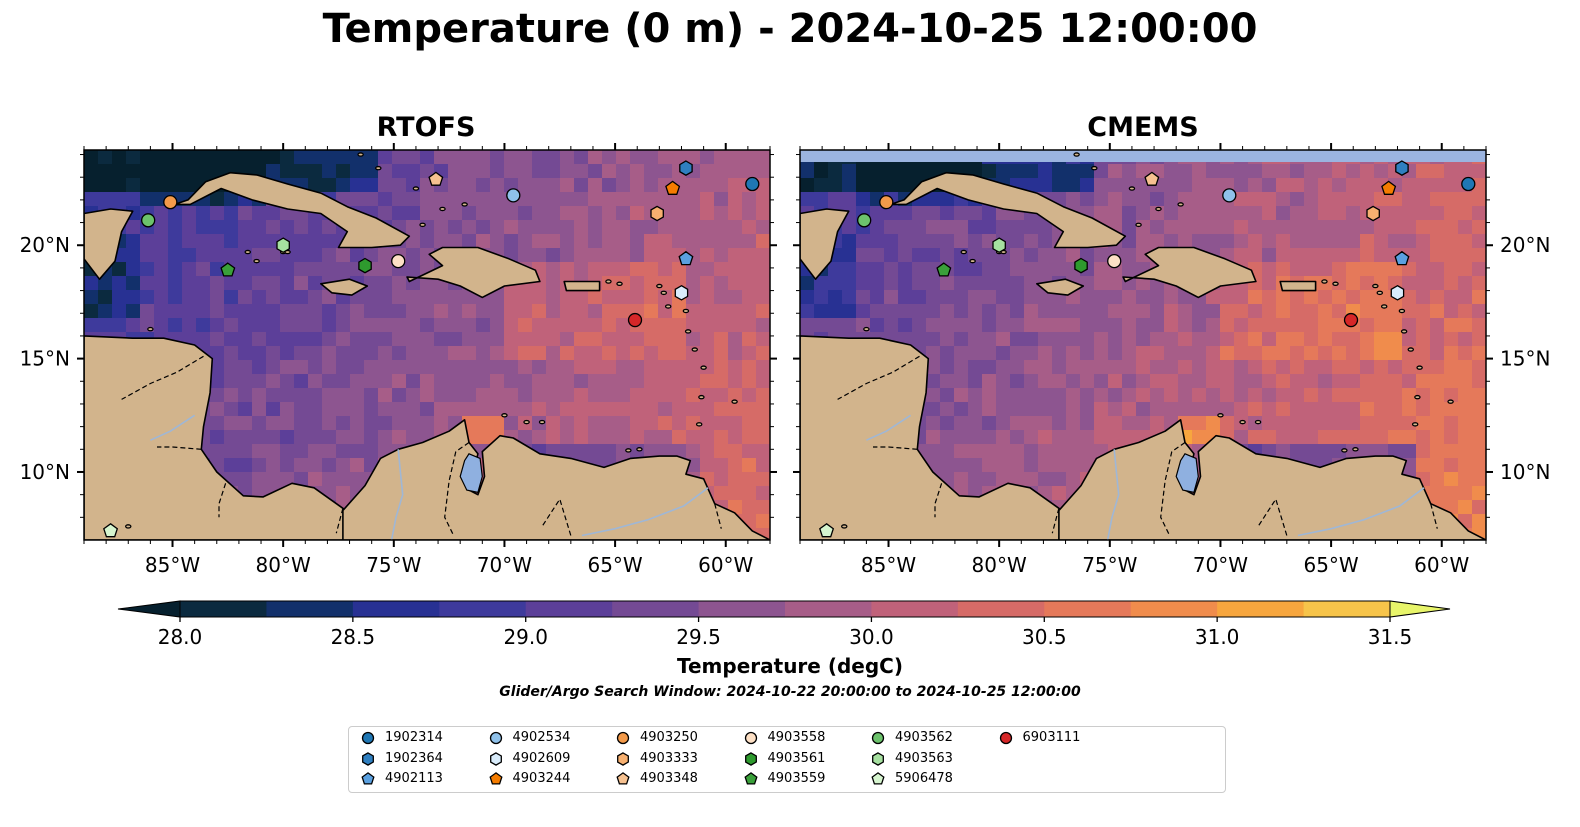 The height and width of the screenshot is (827, 1580). I want to click on legend-label: 1902364, so click(414, 758).